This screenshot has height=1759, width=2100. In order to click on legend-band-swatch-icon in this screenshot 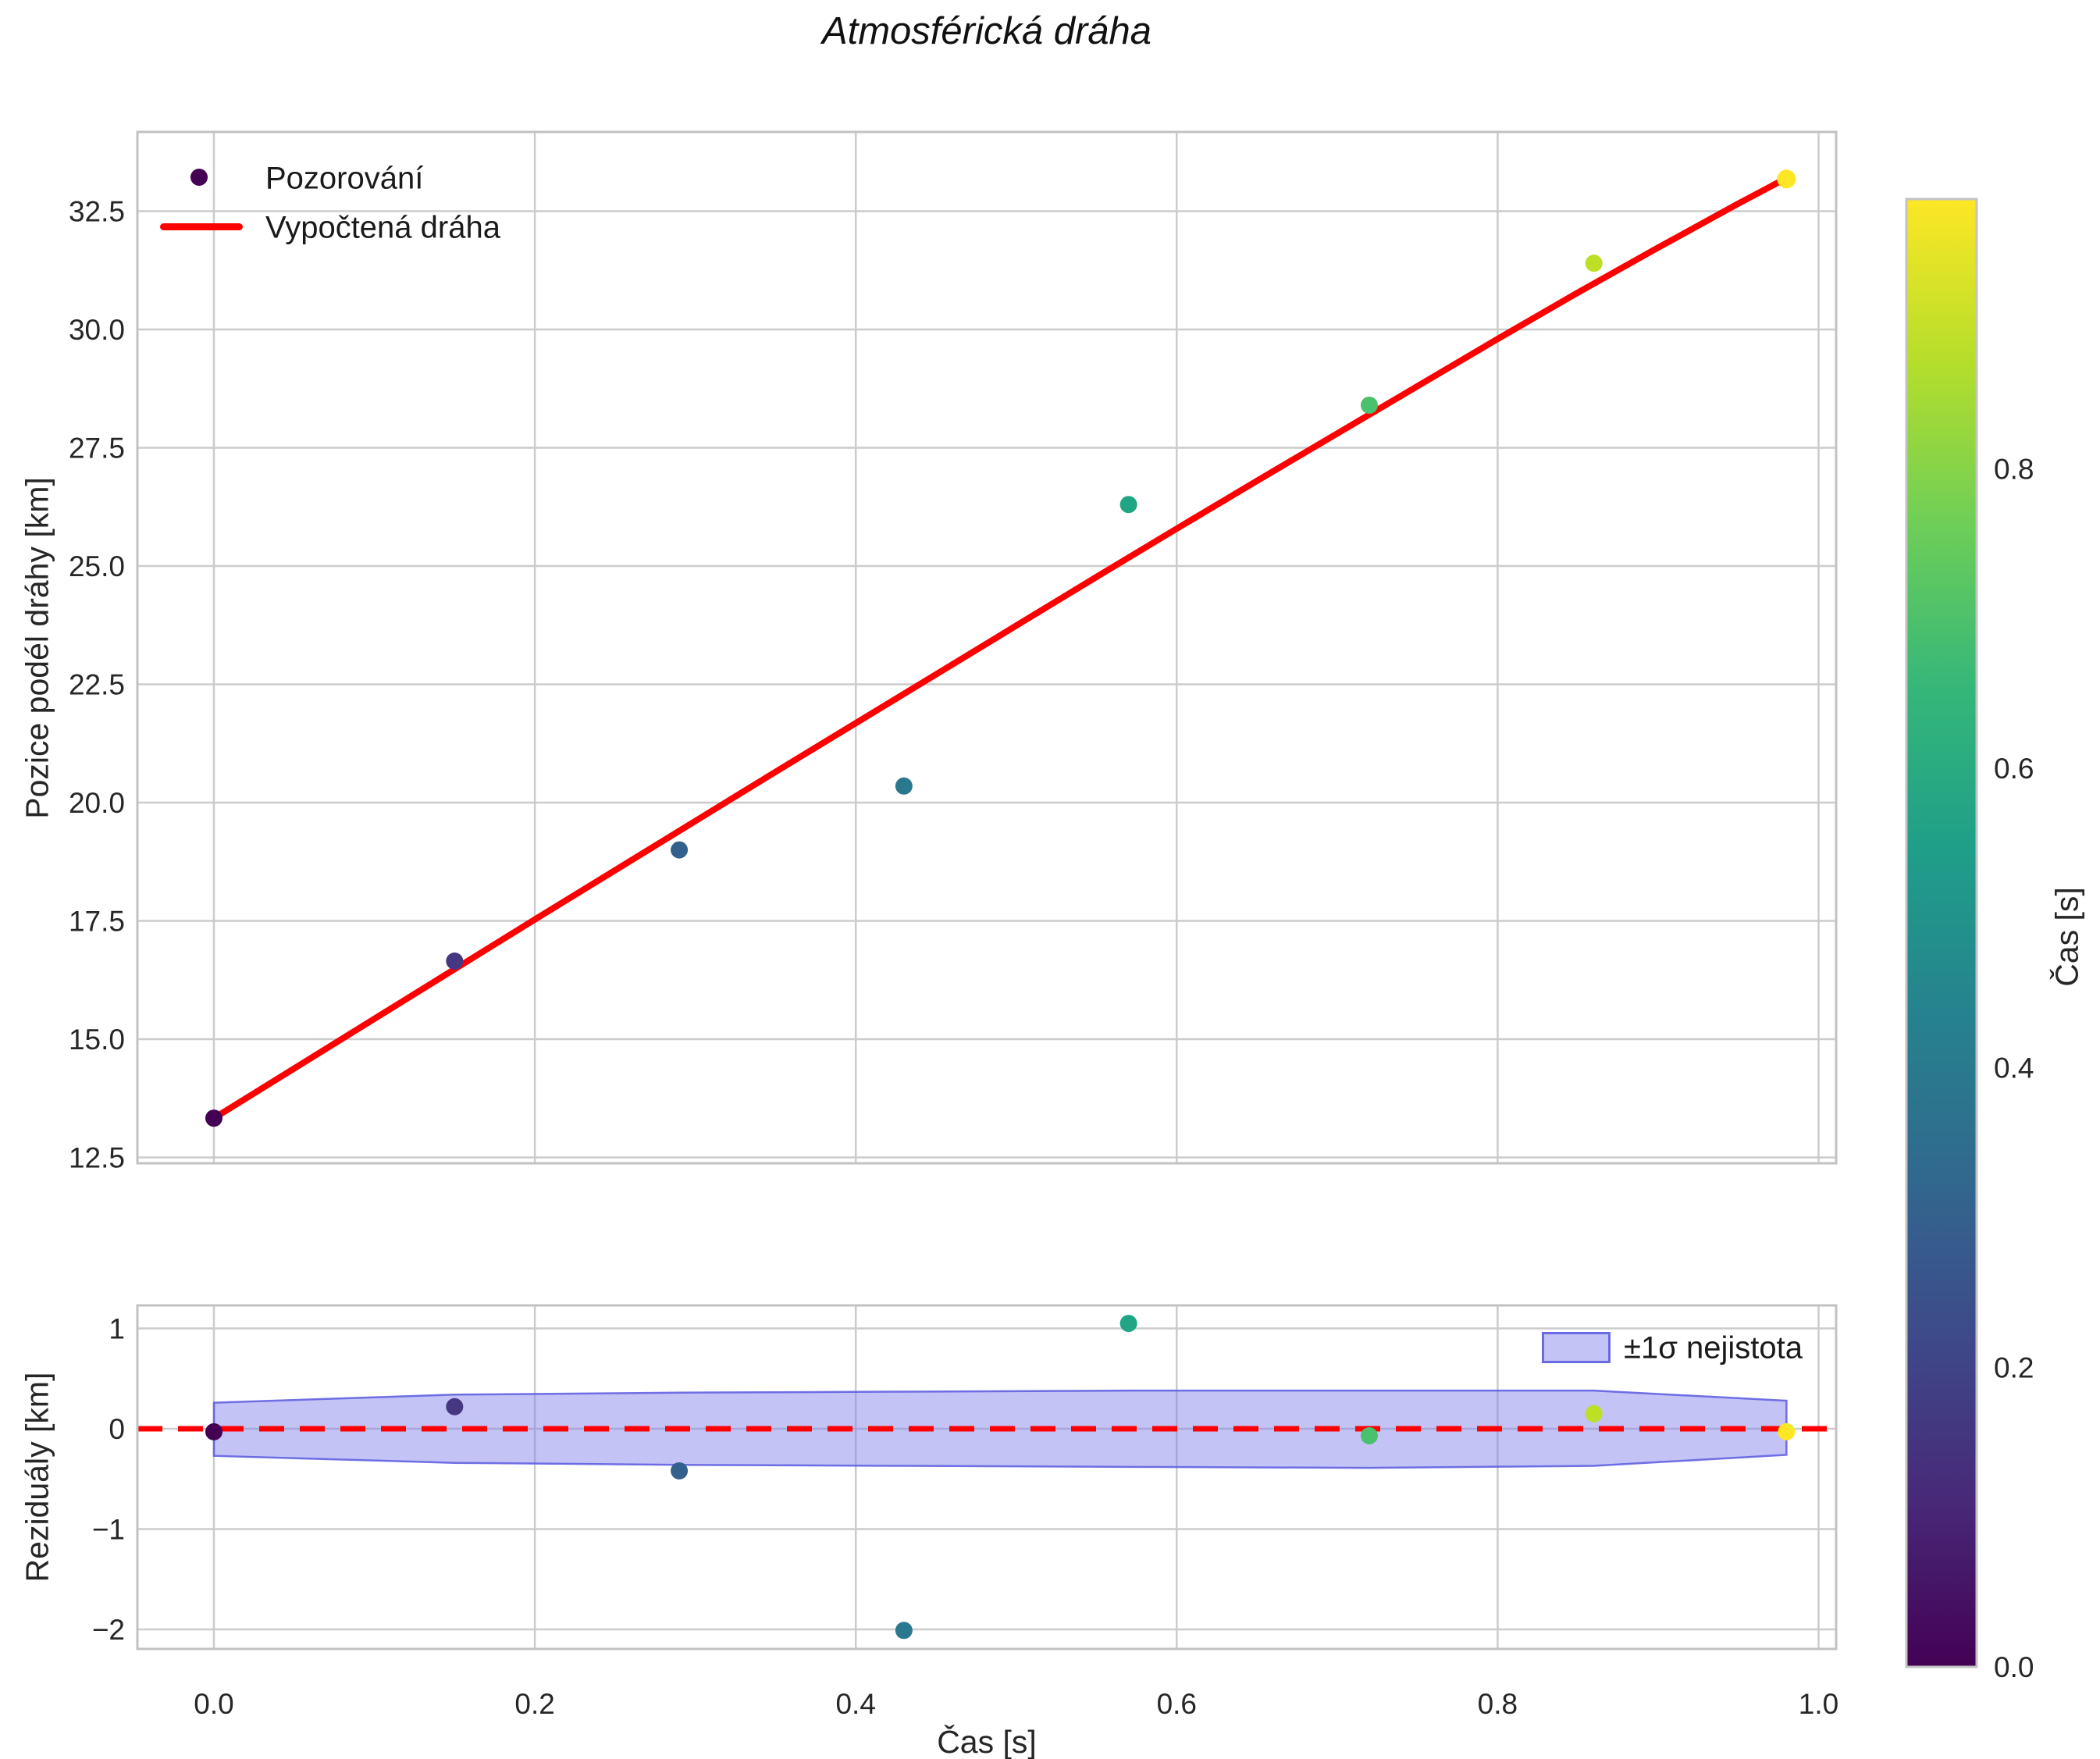, I will do `click(1576, 1347)`.